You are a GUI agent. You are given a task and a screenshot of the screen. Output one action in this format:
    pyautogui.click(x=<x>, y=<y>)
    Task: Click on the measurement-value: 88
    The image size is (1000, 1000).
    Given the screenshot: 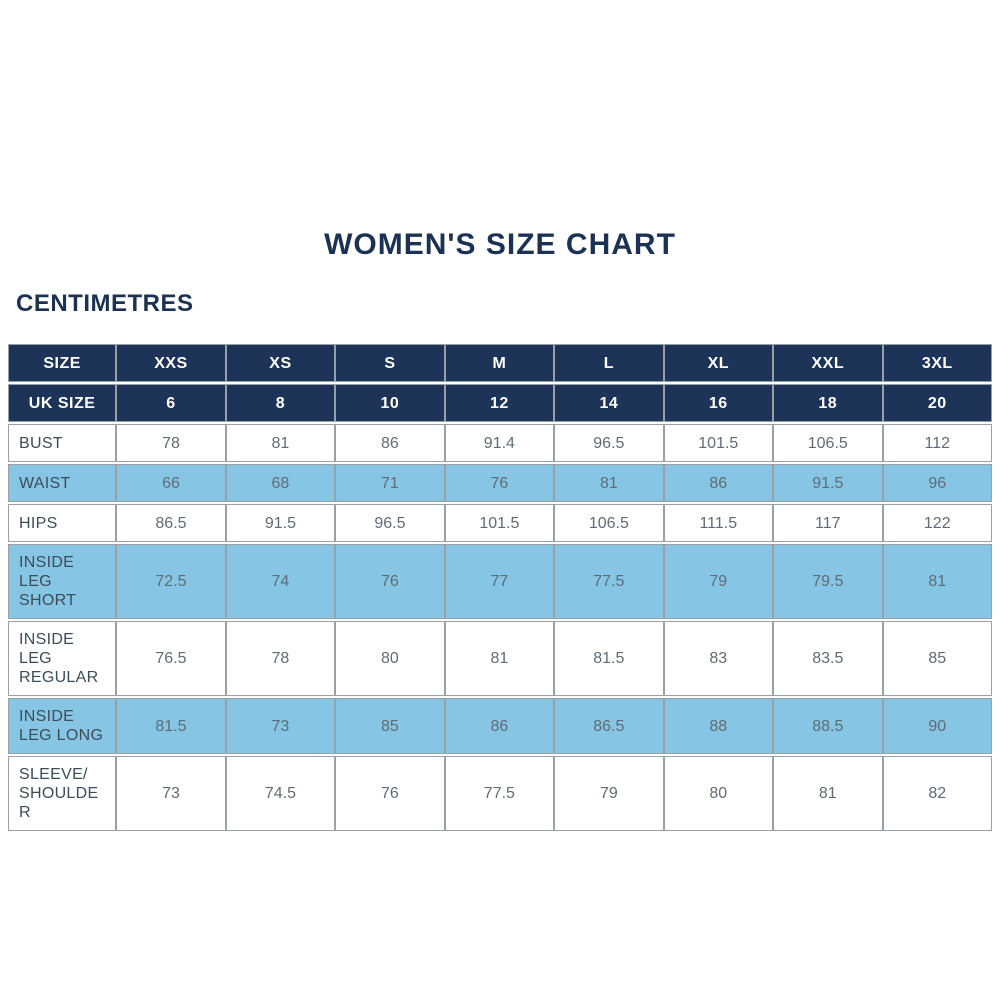 What is the action you would take?
    pyautogui.click(x=718, y=726)
    